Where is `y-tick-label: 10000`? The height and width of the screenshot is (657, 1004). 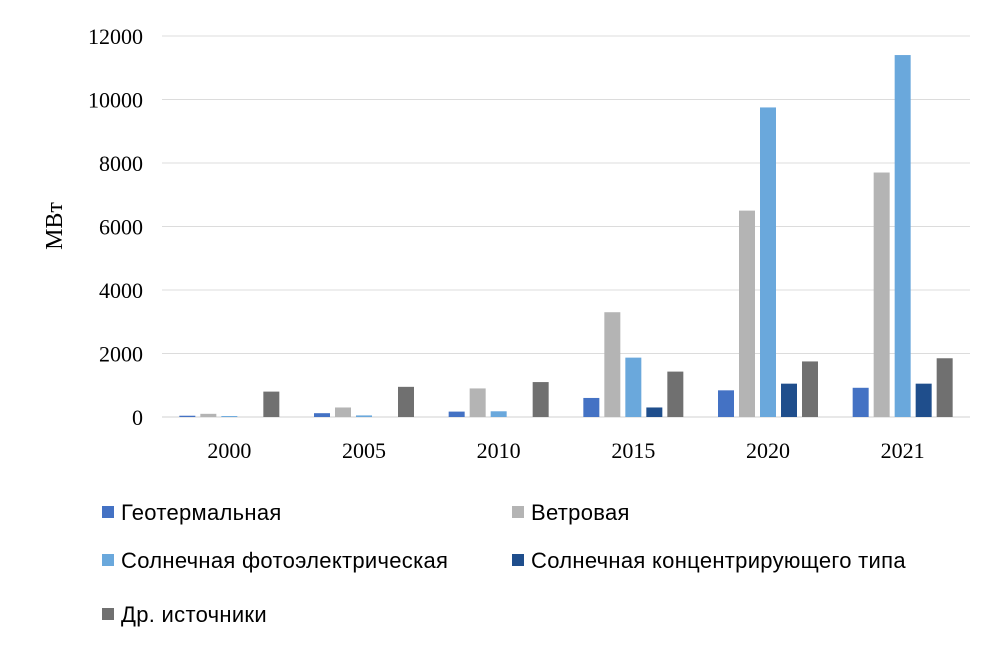 y-tick-label: 10000 is located at coordinates (115, 100).